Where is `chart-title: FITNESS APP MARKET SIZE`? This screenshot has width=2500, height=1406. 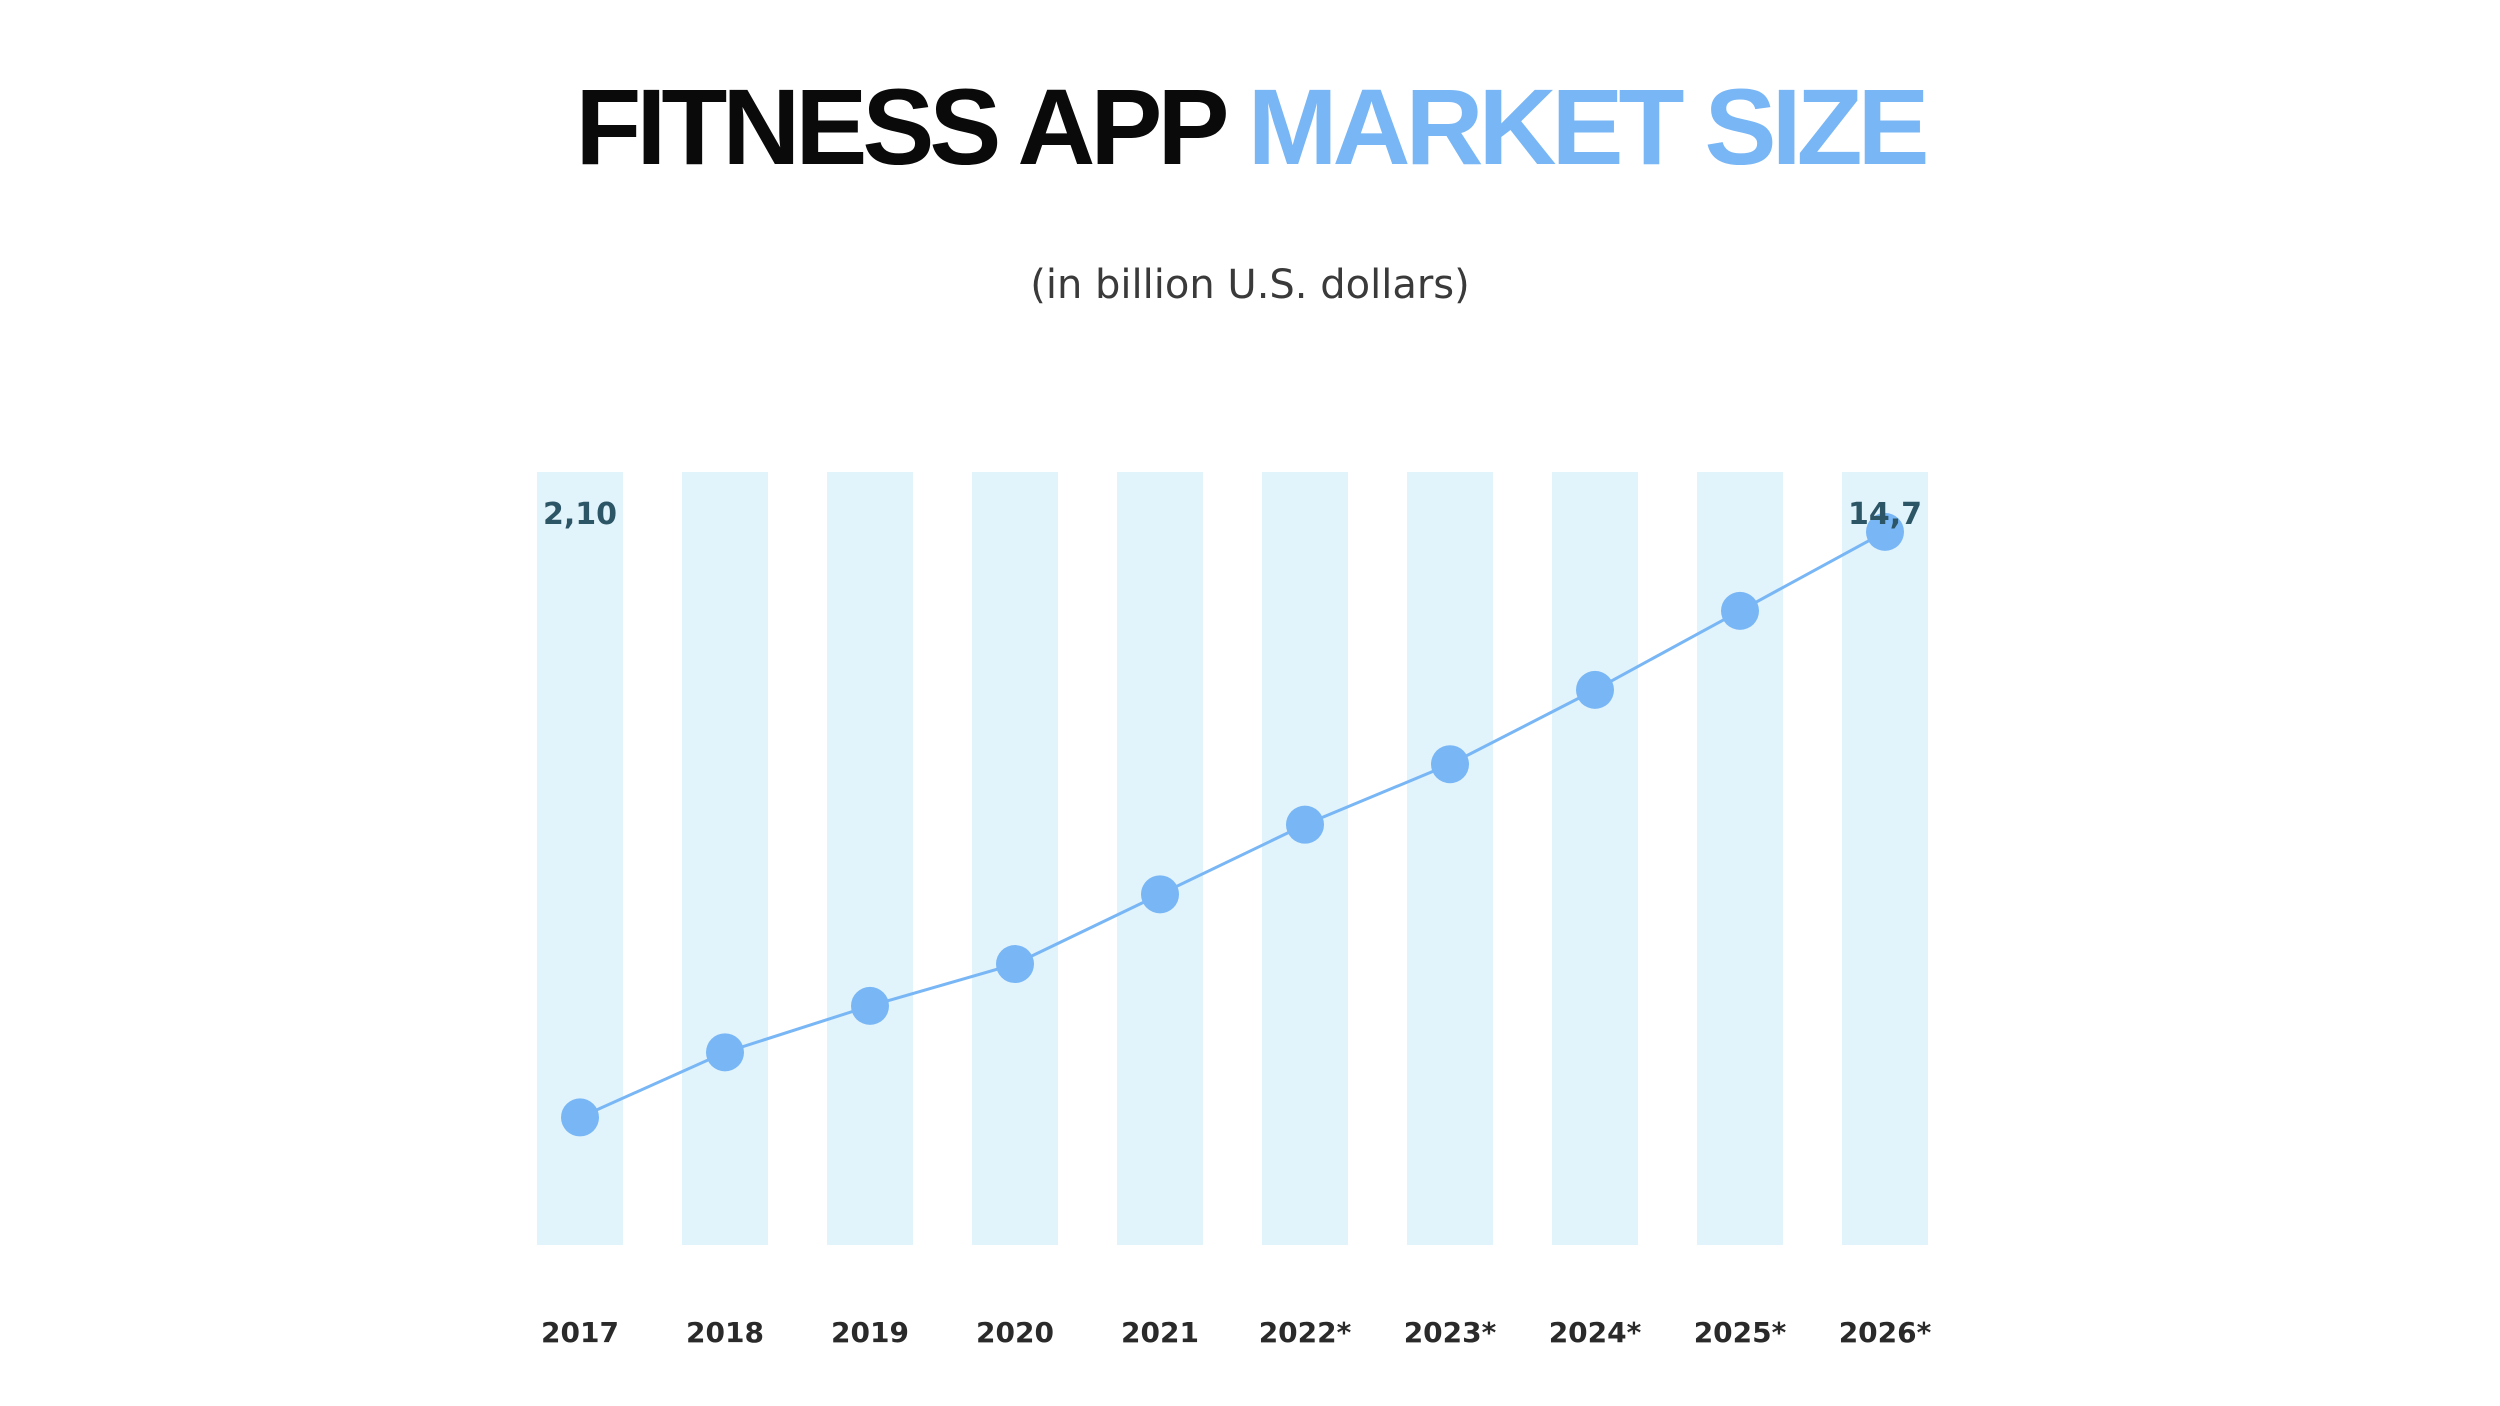
chart-title: FITNESS APP MARKET SIZE is located at coordinates (1250, 127).